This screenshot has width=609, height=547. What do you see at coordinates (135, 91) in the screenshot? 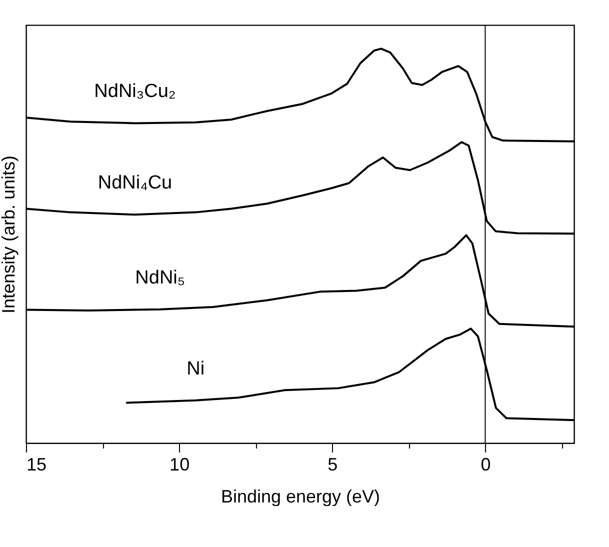
I see `series-label: NdNi₃Cu₂` at bounding box center [135, 91].